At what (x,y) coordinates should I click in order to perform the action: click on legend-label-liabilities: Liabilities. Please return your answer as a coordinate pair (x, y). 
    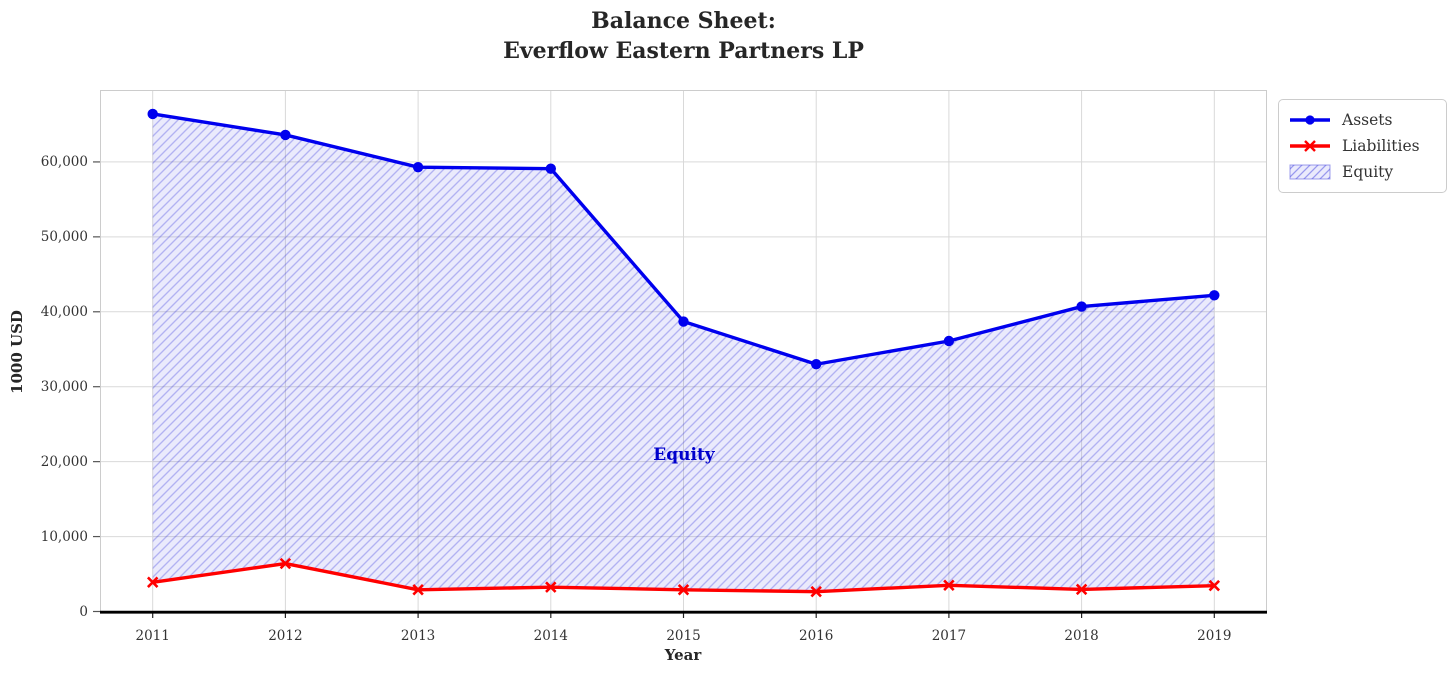
    Looking at the image, I should click on (1381, 146).